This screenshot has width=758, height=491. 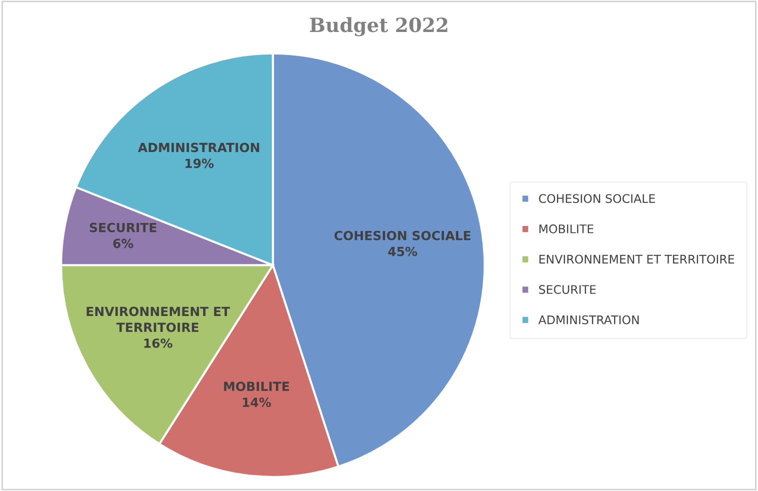 I want to click on slice-label: ENVIRONNEMENT ET TERRITOIRE, so click(x=158, y=319).